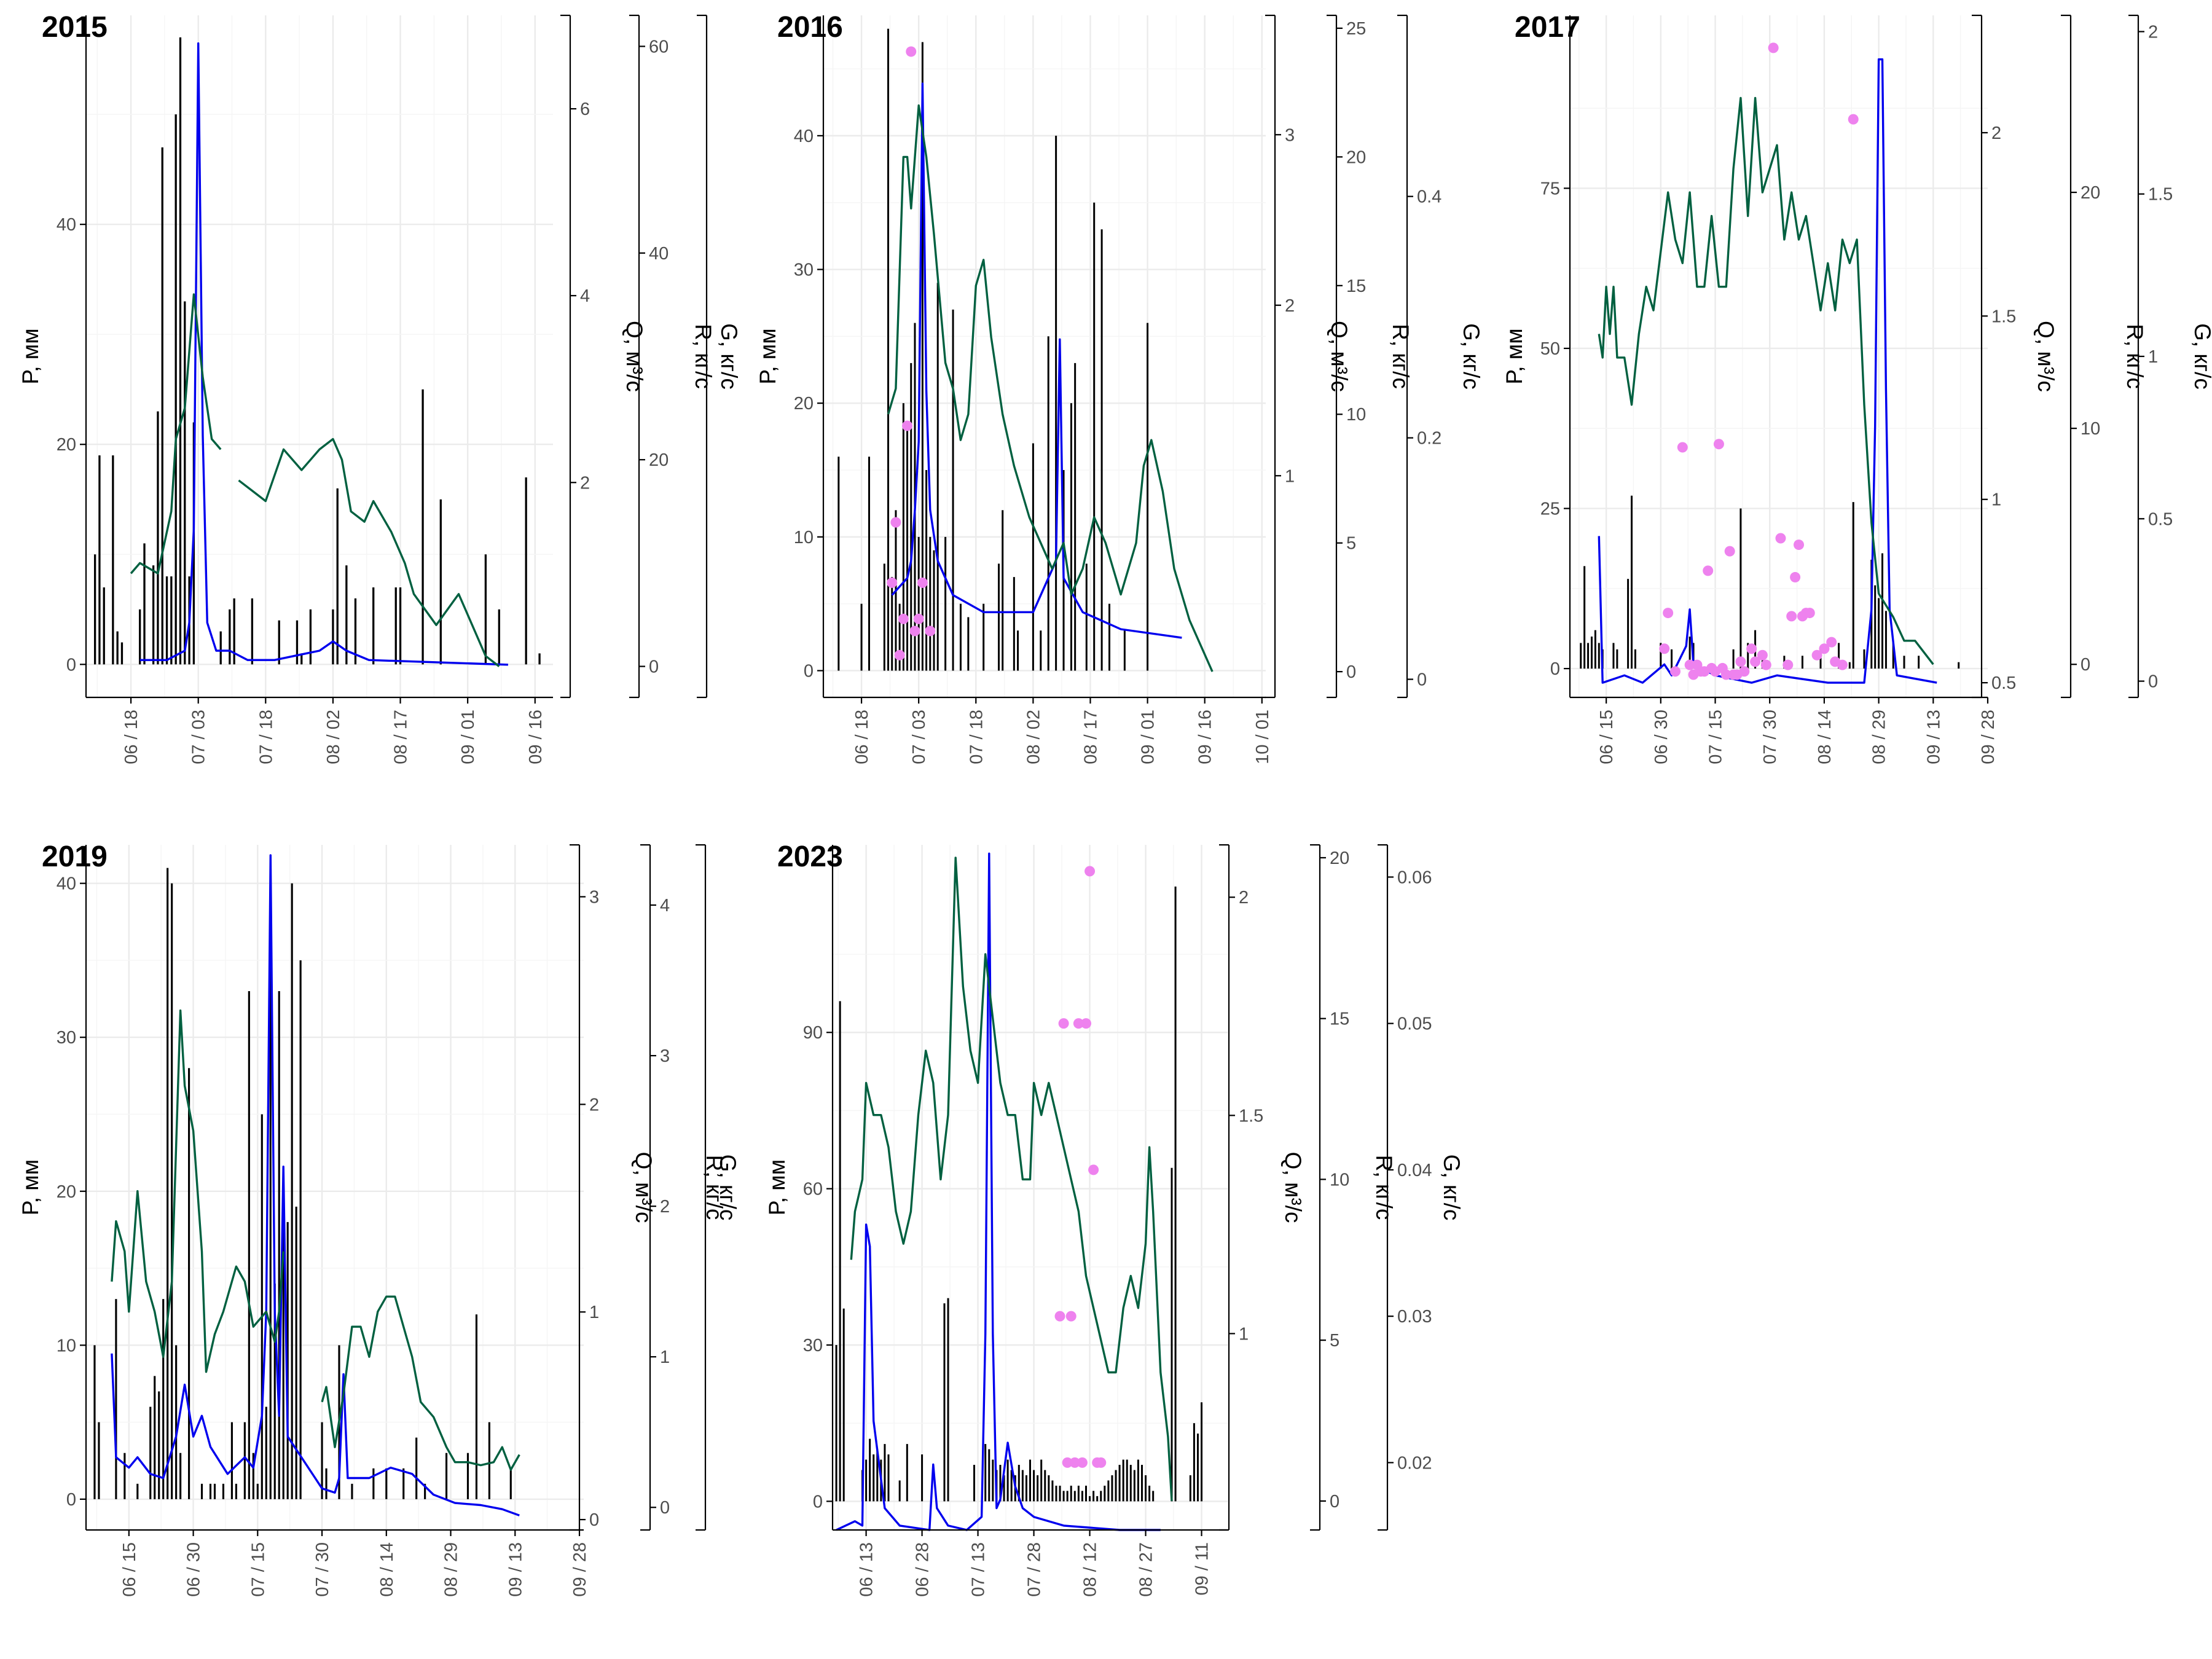  What do you see at coordinates (1263, 737) in the screenshot?
I see `x-tick-label: 10 / 01` at bounding box center [1263, 737].